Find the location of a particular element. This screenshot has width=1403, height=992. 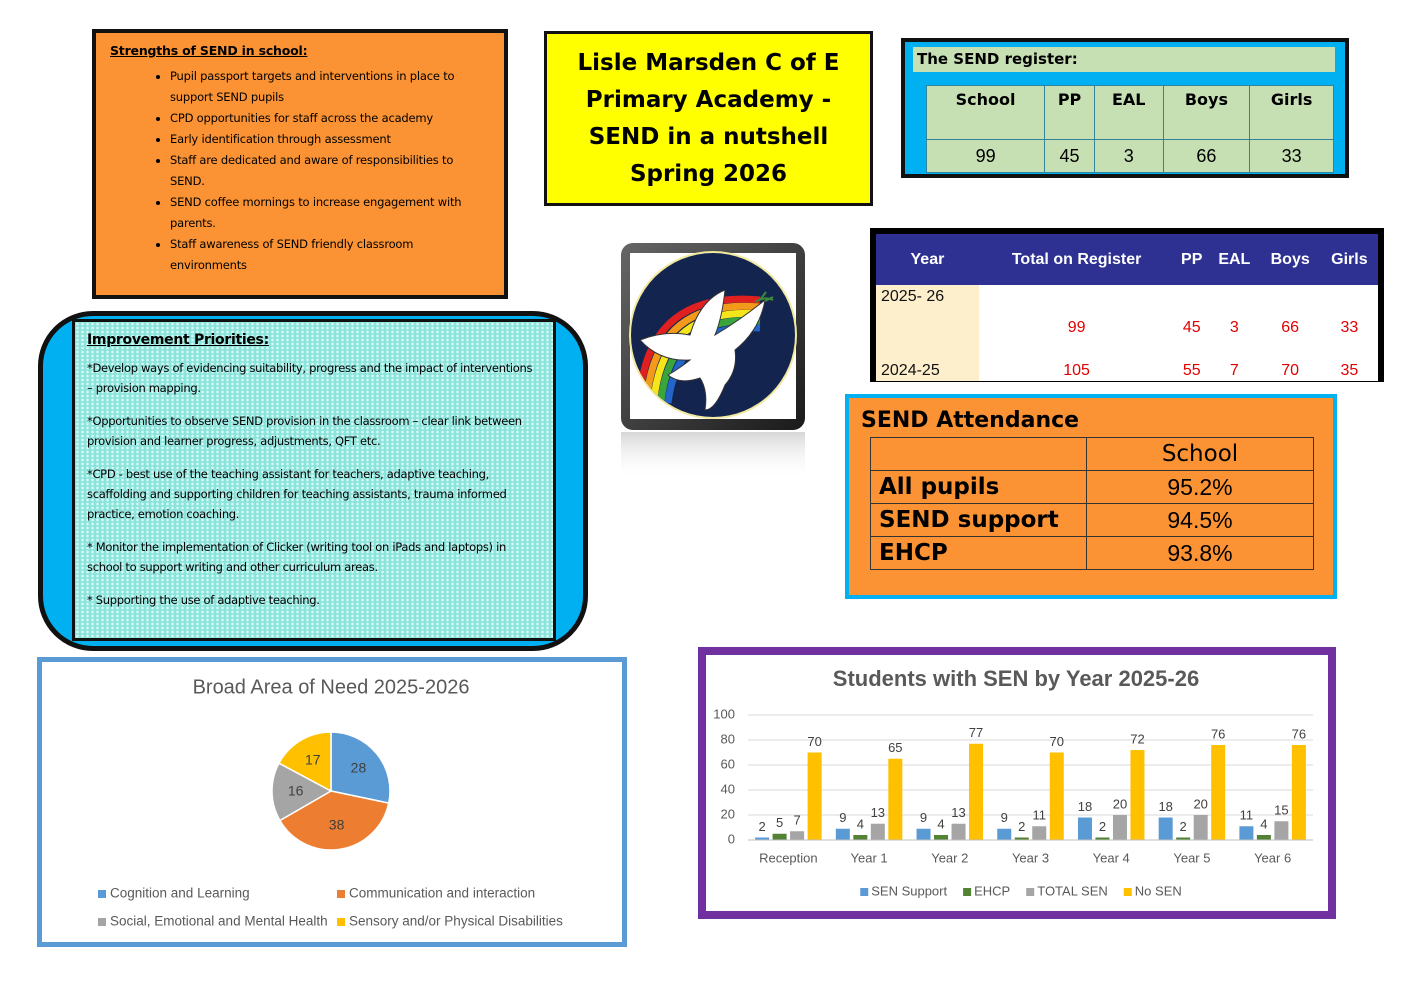

school-logo is located at coordinates (713, 361).